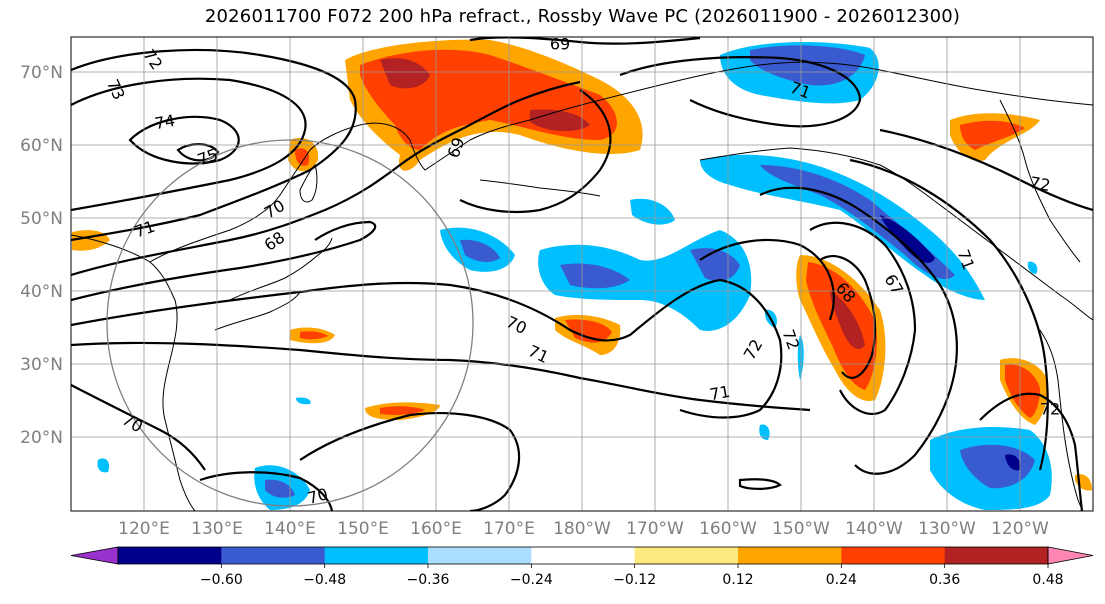  What do you see at coordinates (947, 529) in the screenshot?
I see `lon-label: 130°W` at bounding box center [947, 529].